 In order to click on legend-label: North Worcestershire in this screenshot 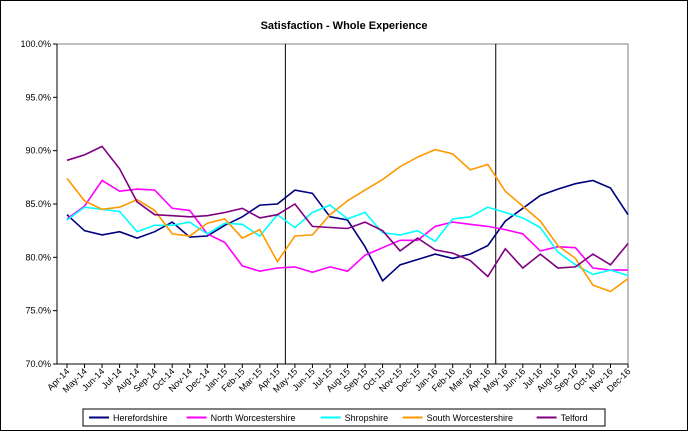, I will do `click(253, 418)`.